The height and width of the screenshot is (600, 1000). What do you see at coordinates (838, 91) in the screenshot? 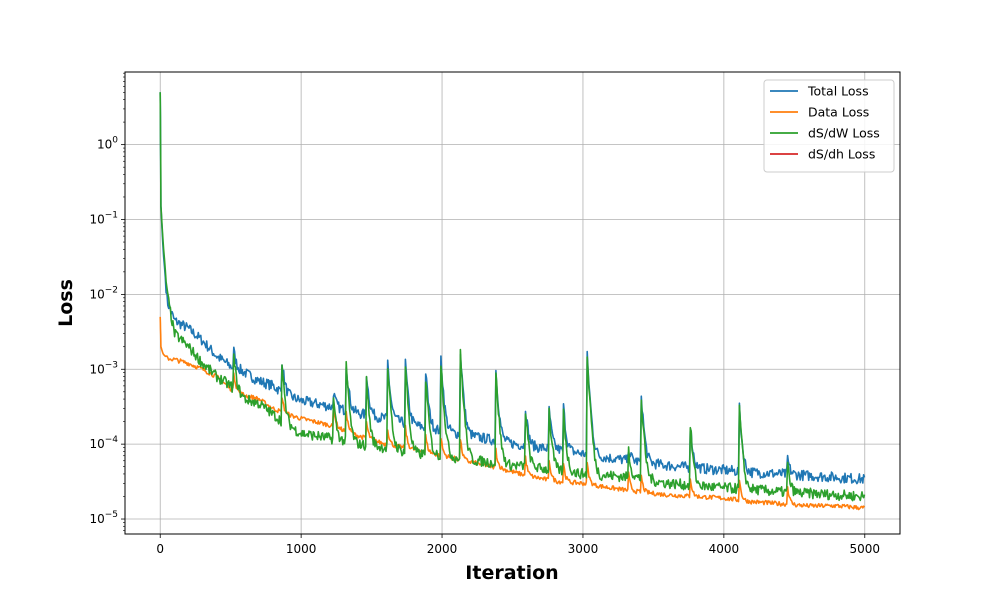
I see `legend-label: Total Loss` at bounding box center [838, 91].